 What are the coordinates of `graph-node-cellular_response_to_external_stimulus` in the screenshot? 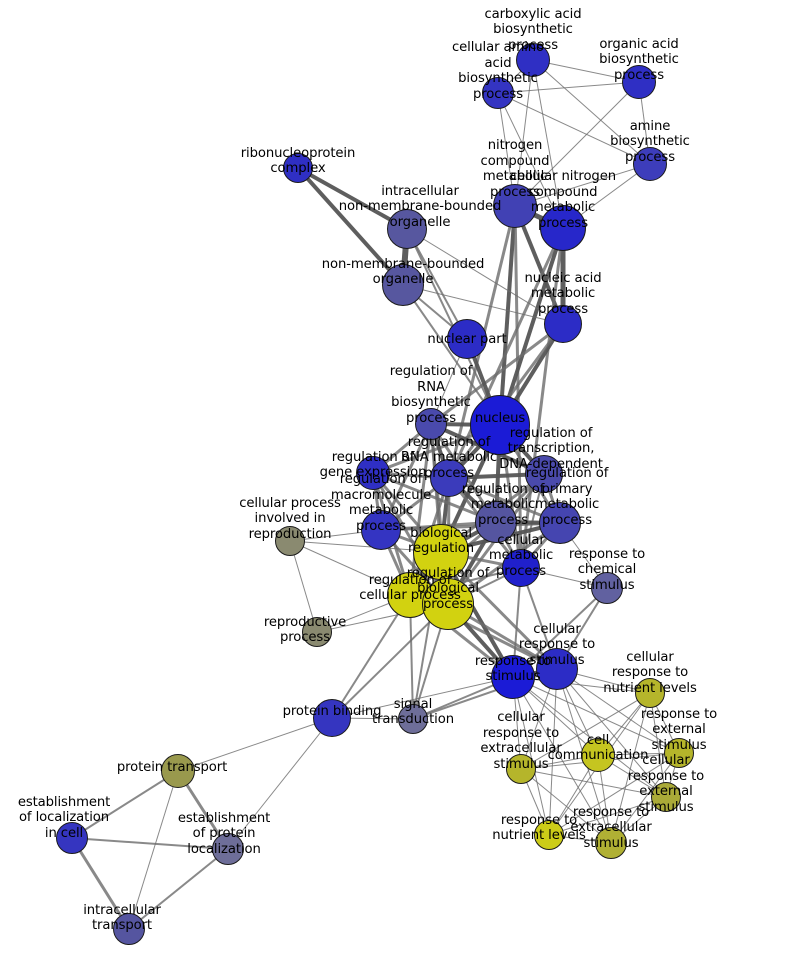 It's located at (666, 797).